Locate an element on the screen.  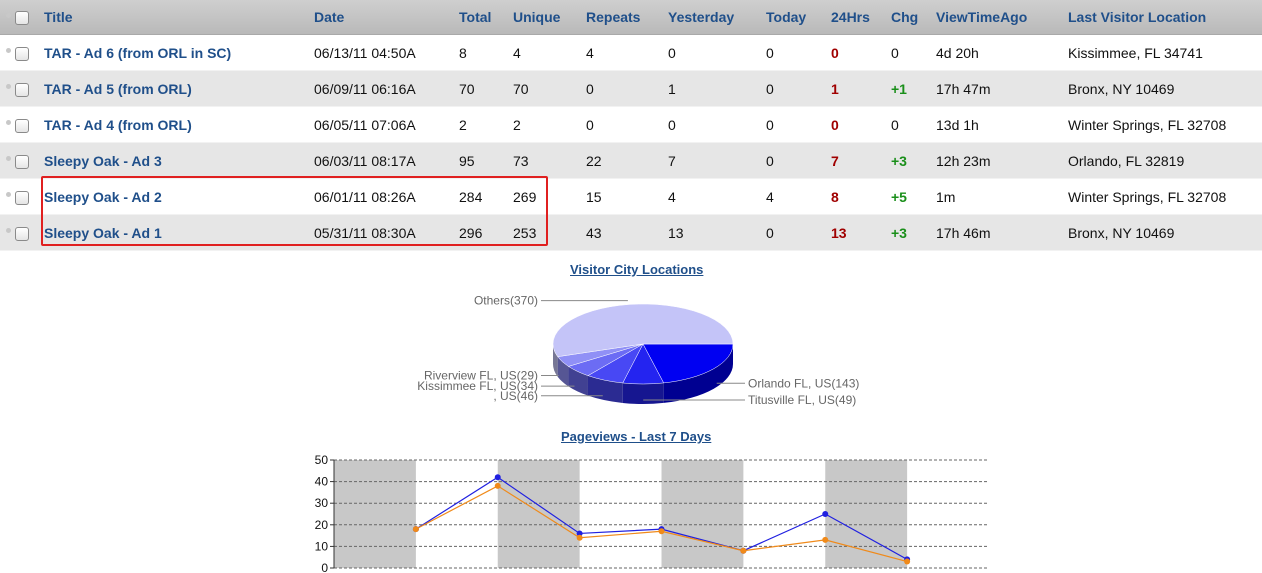
cell-24hrs: 13 is located at coordinates (861, 232).